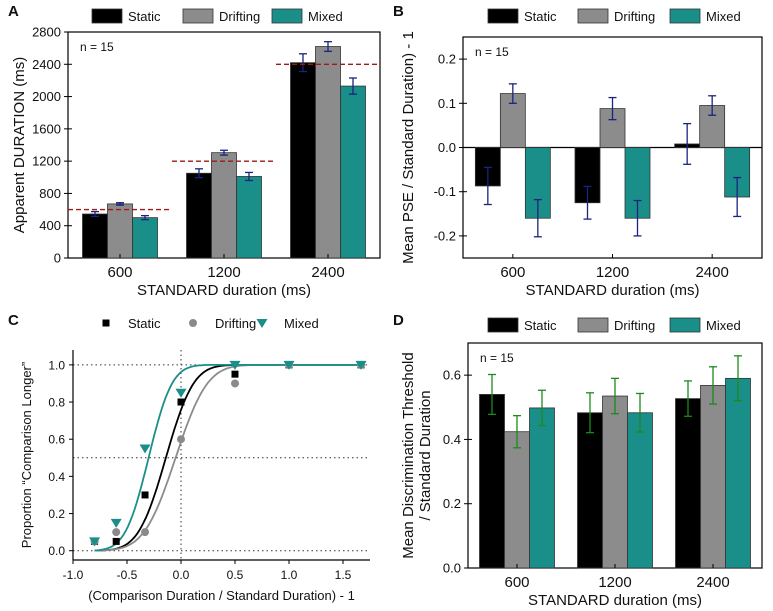 This screenshot has height=611, width=773. What do you see at coordinates (56, 477) in the screenshot?
I see `y-tick-label: 0.4` at bounding box center [56, 477].